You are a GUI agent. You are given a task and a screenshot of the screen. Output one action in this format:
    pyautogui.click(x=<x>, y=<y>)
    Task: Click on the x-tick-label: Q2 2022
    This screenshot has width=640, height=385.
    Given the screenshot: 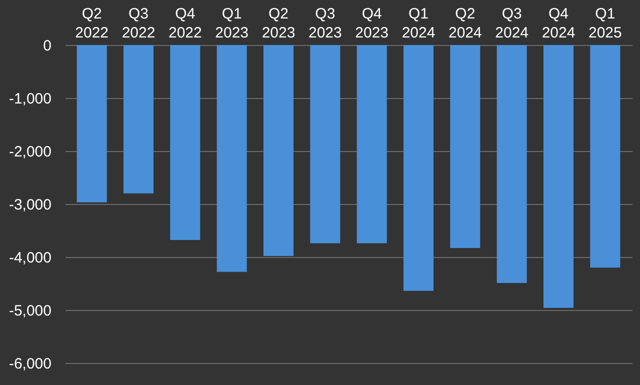 What is the action you would take?
    pyautogui.click(x=92, y=24)
    